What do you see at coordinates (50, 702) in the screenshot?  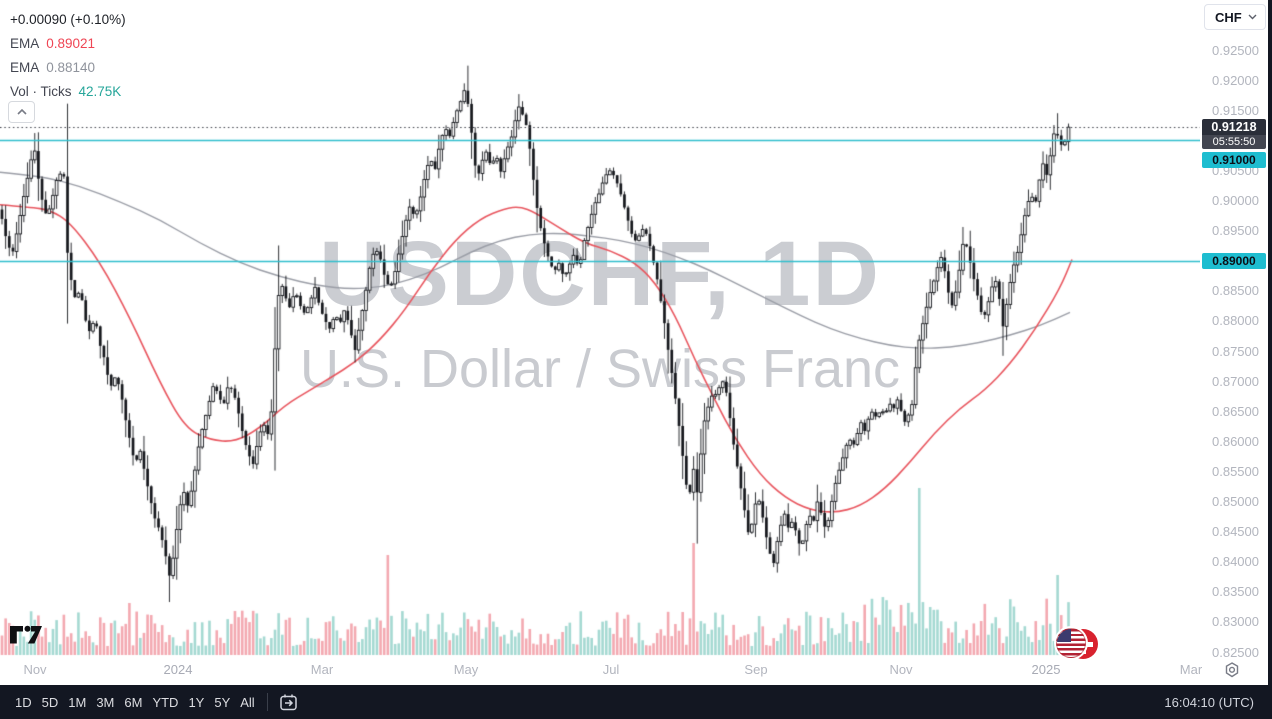 I see `range-button-5D: 5D` at bounding box center [50, 702].